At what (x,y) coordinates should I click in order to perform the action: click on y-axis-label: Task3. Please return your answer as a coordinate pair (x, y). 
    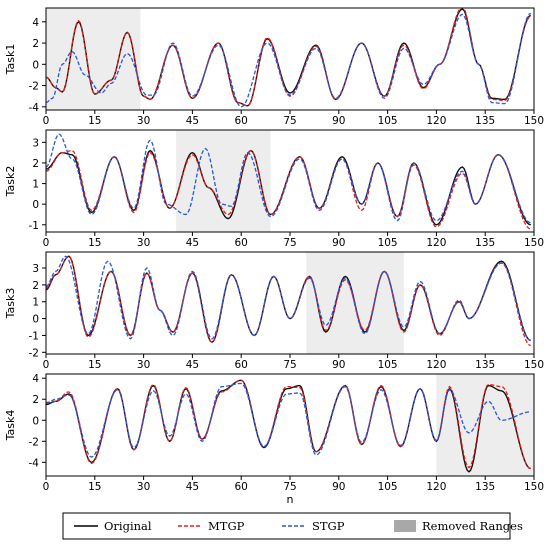
    Looking at the image, I should click on (10, 304).